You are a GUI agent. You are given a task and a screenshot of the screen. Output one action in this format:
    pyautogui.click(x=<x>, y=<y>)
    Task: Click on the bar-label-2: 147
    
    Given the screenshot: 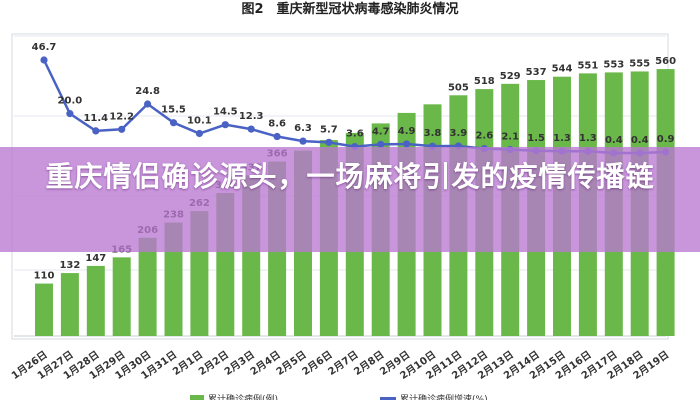 What is the action you would take?
    pyautogui.click(x=95, y=258)
    